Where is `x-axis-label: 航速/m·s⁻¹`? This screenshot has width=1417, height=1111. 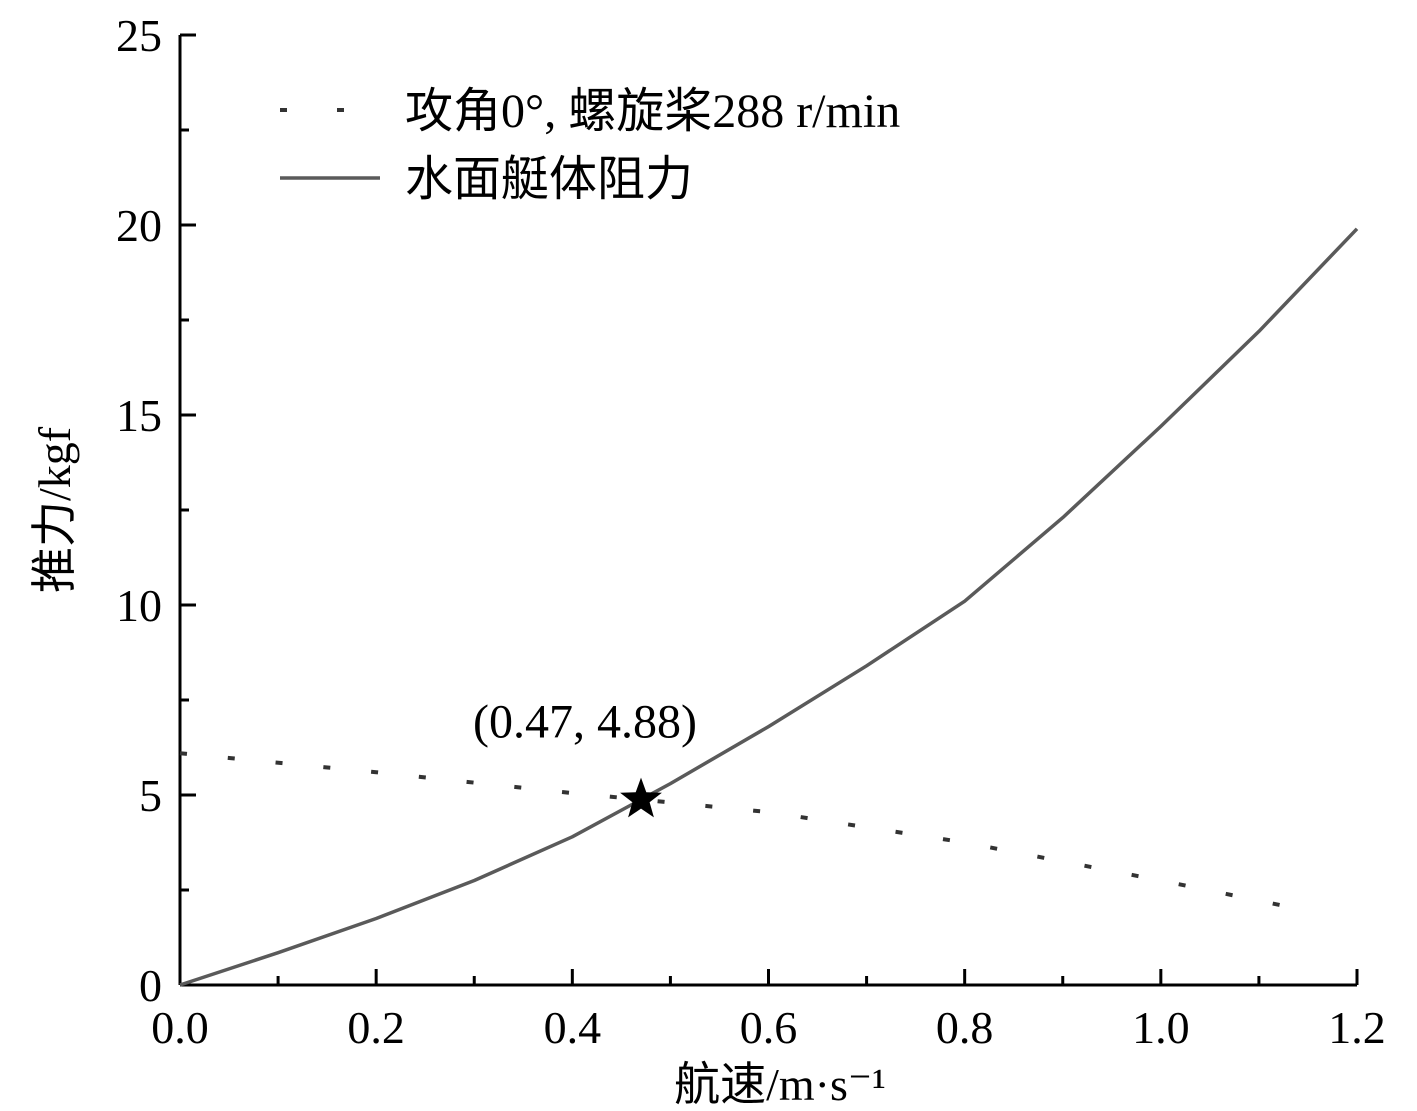 x-axis-label: 航速/m·s⁻¹ is located at coordinates (780, 1084).